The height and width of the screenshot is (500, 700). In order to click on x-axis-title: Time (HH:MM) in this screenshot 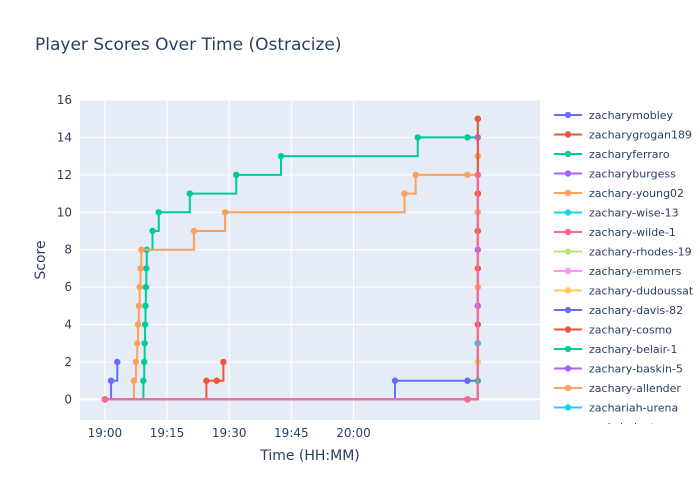, I will do `click(309, 456)`.